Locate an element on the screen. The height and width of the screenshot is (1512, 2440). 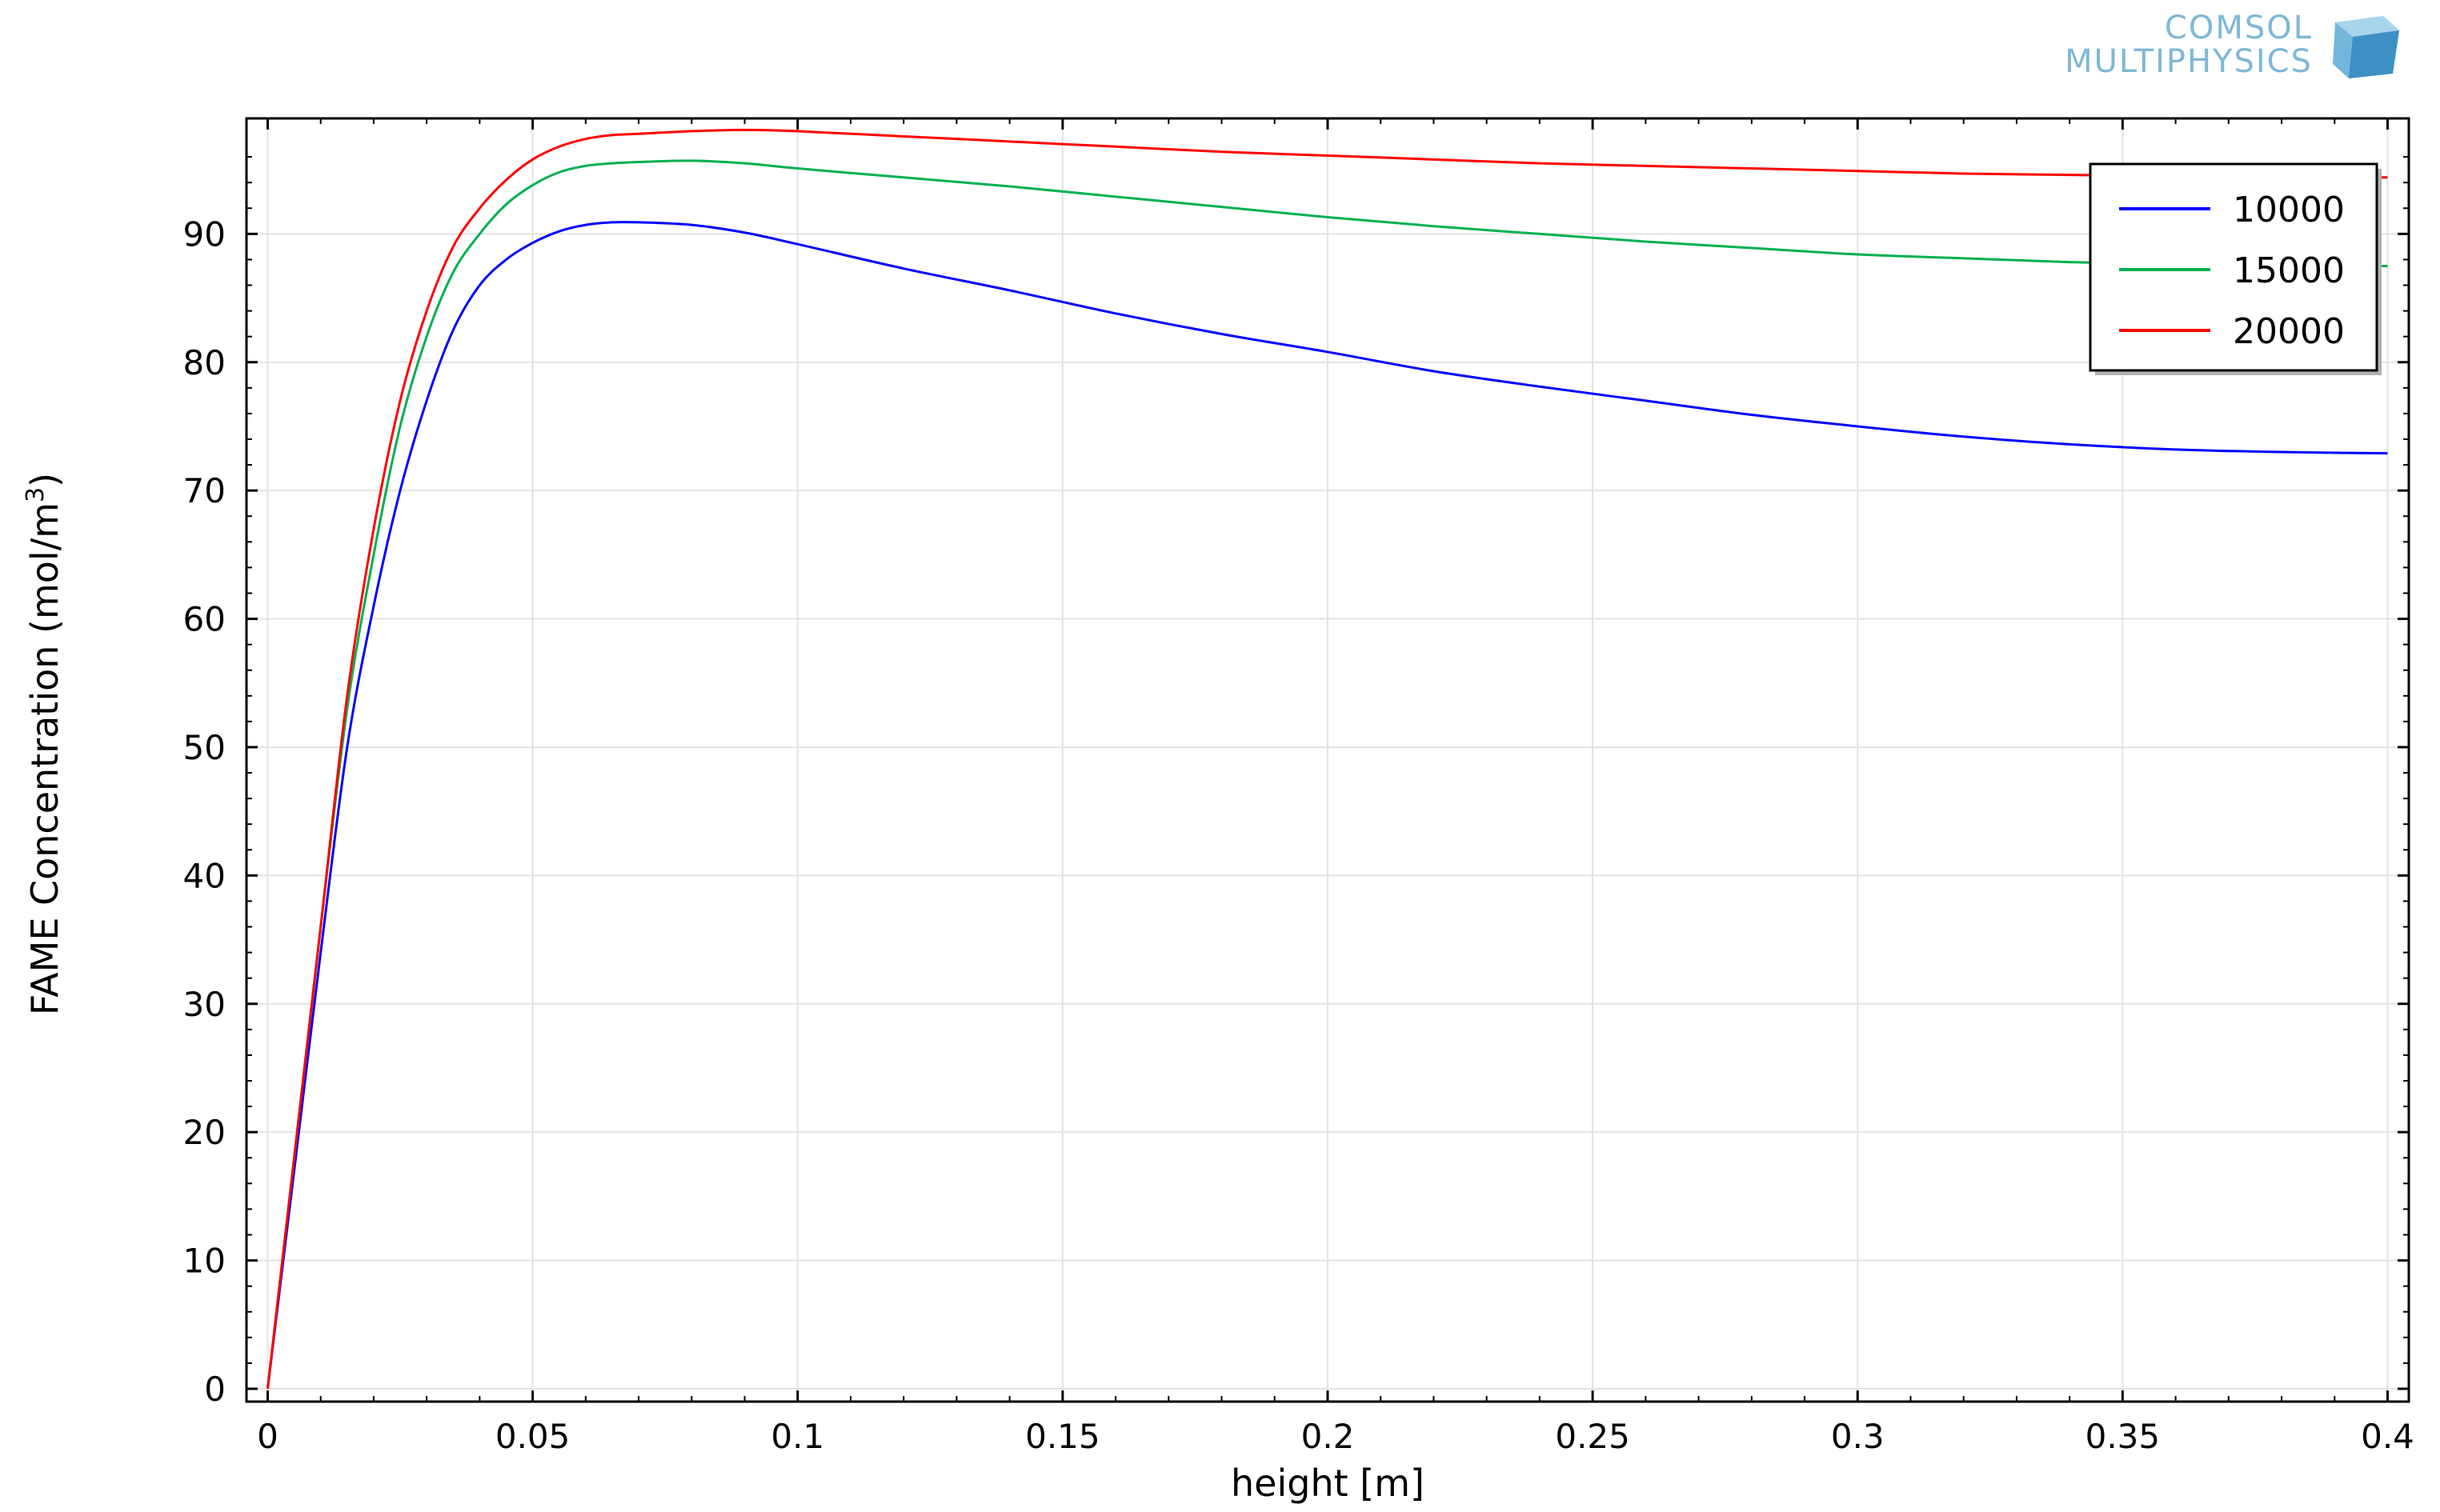
logo-cube-icon is located at coordinates (2366, 47).